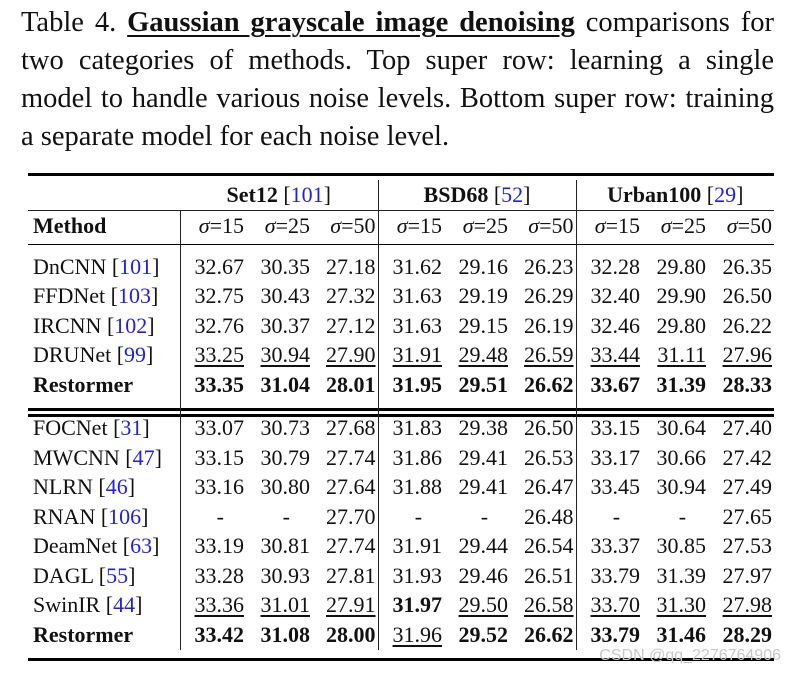 The width and height of the screenshot is (795, 679). Describe the element at coordinates (401, 659) in the screenshot. I see `bottom-rule` at that location.